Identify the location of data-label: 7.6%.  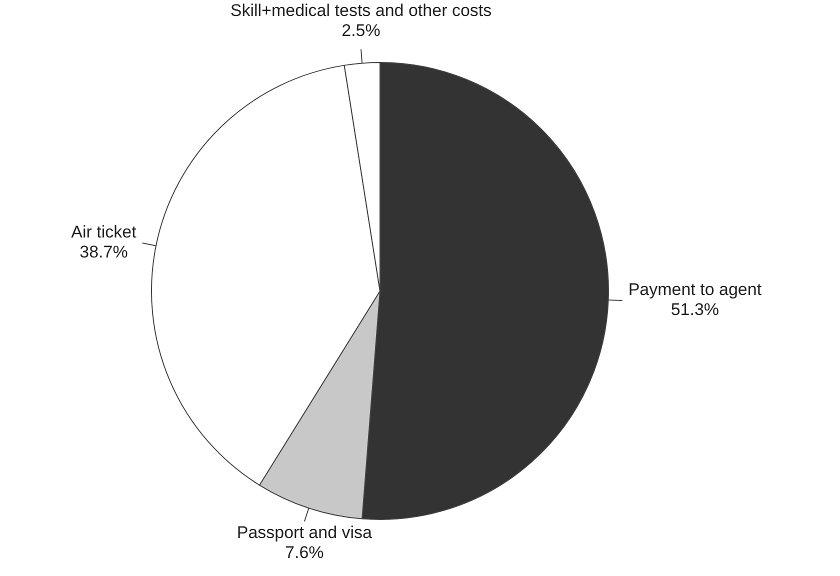
(304, 552).